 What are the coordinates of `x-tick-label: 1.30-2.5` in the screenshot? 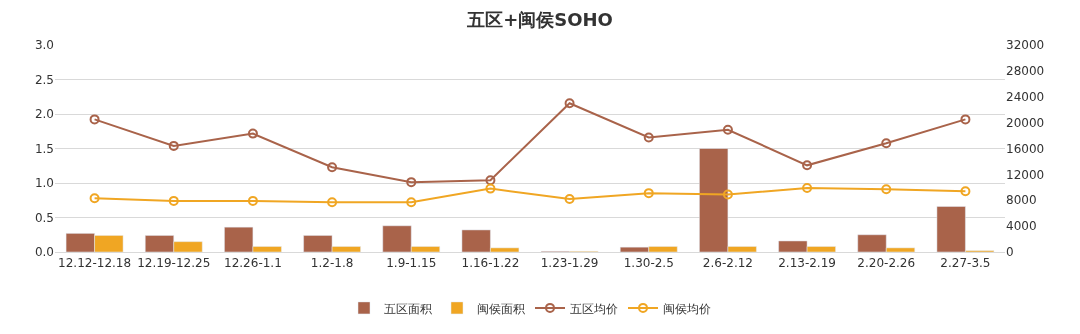 It's located at (648, 263).